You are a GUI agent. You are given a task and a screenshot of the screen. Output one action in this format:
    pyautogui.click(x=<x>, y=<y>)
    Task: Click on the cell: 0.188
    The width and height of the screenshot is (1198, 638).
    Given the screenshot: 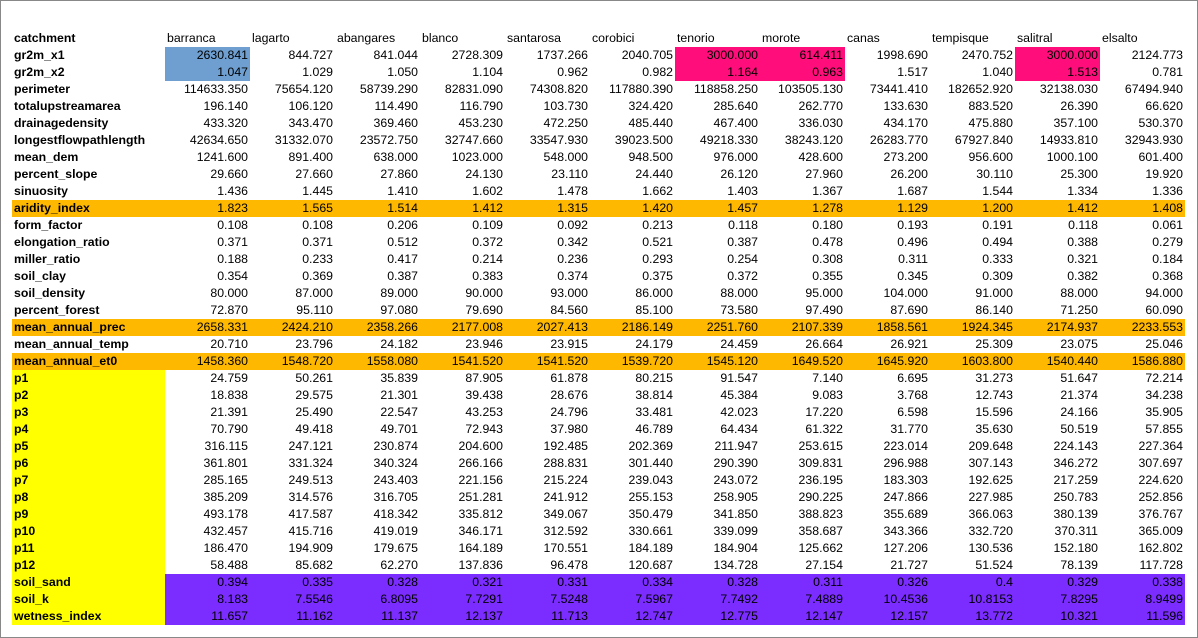 What is the action you would take?
    pyautogui.click(x=232, y=259)
    